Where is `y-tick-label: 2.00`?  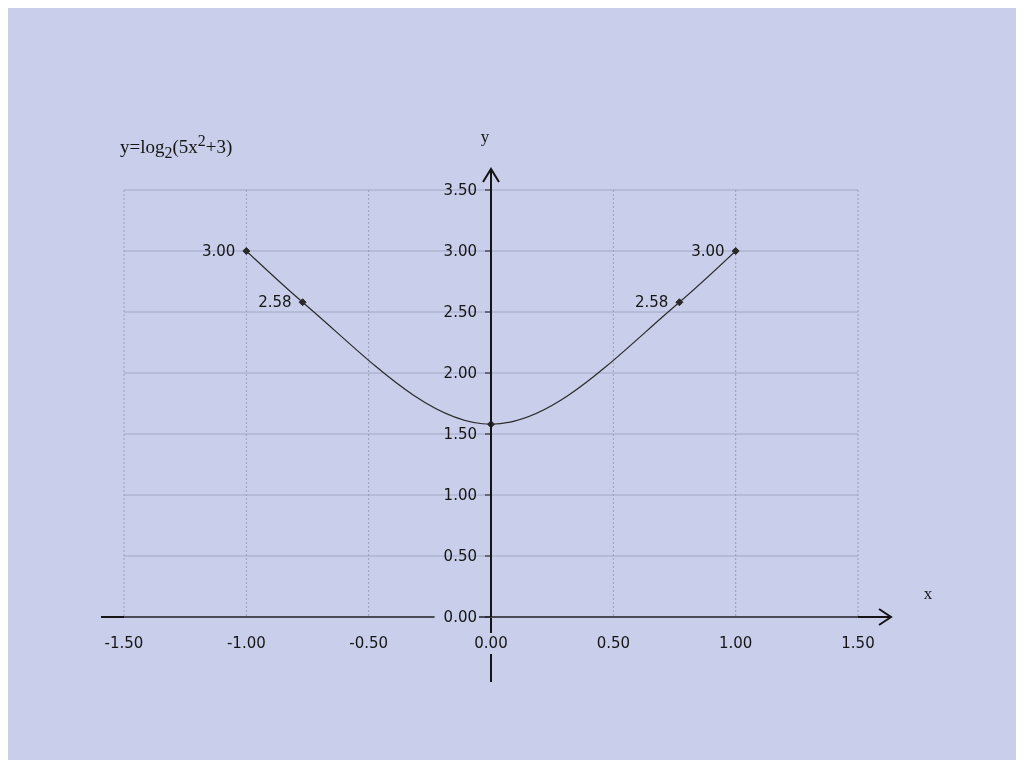 y-tick-label: 2.00 is located at coordinates (460, 373).